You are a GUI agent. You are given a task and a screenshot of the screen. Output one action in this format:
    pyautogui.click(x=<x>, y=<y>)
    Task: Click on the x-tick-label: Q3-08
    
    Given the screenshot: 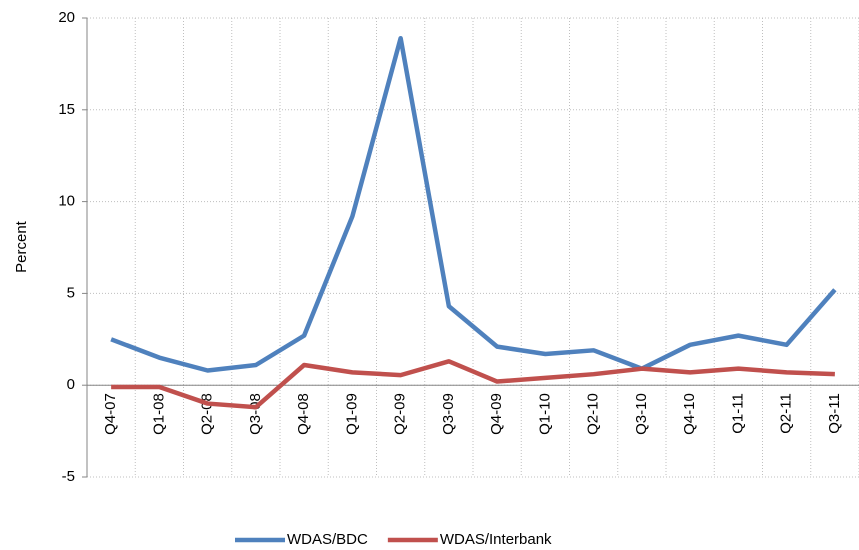 What is the action you would take?
    pyautogui.click(x=255, y=414)
    